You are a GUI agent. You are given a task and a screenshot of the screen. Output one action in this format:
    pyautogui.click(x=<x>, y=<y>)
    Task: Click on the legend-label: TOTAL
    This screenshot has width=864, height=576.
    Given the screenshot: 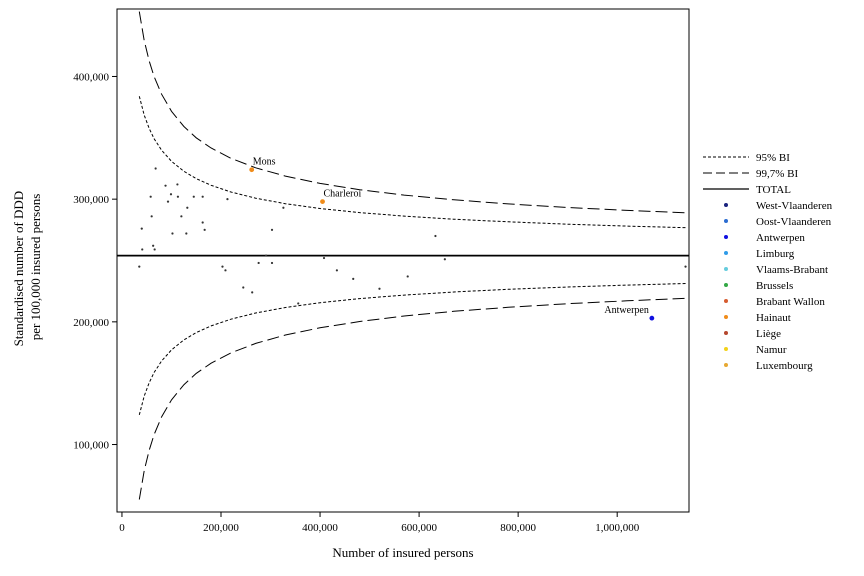 What is the action you would take?
    pyautogui.click(x=773, y=190)
    